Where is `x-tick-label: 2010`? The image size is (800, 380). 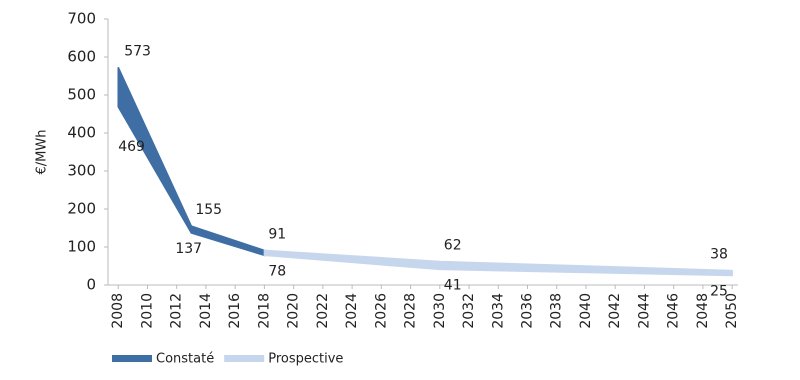 x-tick-label: 2010 is located at coordinates (147, 311).